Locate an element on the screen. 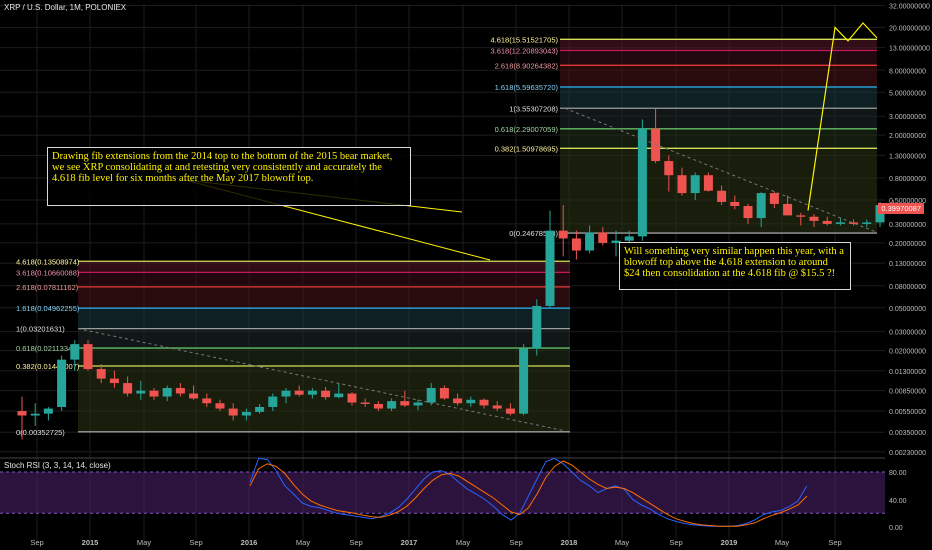 This screenshot has height=550, width=932. fib-2019-label: 3.618(12.20893043) is located at coordinates (524, 51).